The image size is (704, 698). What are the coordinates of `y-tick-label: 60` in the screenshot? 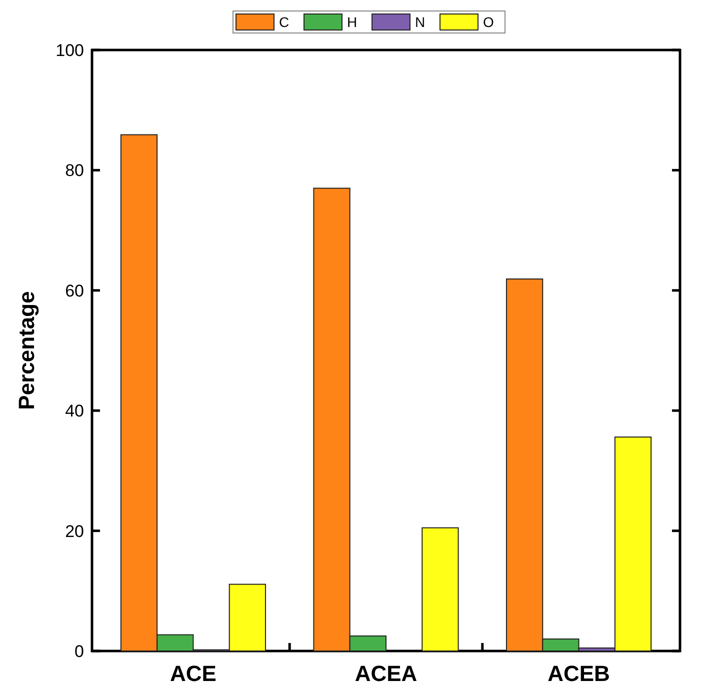 It's located at (74, 290).